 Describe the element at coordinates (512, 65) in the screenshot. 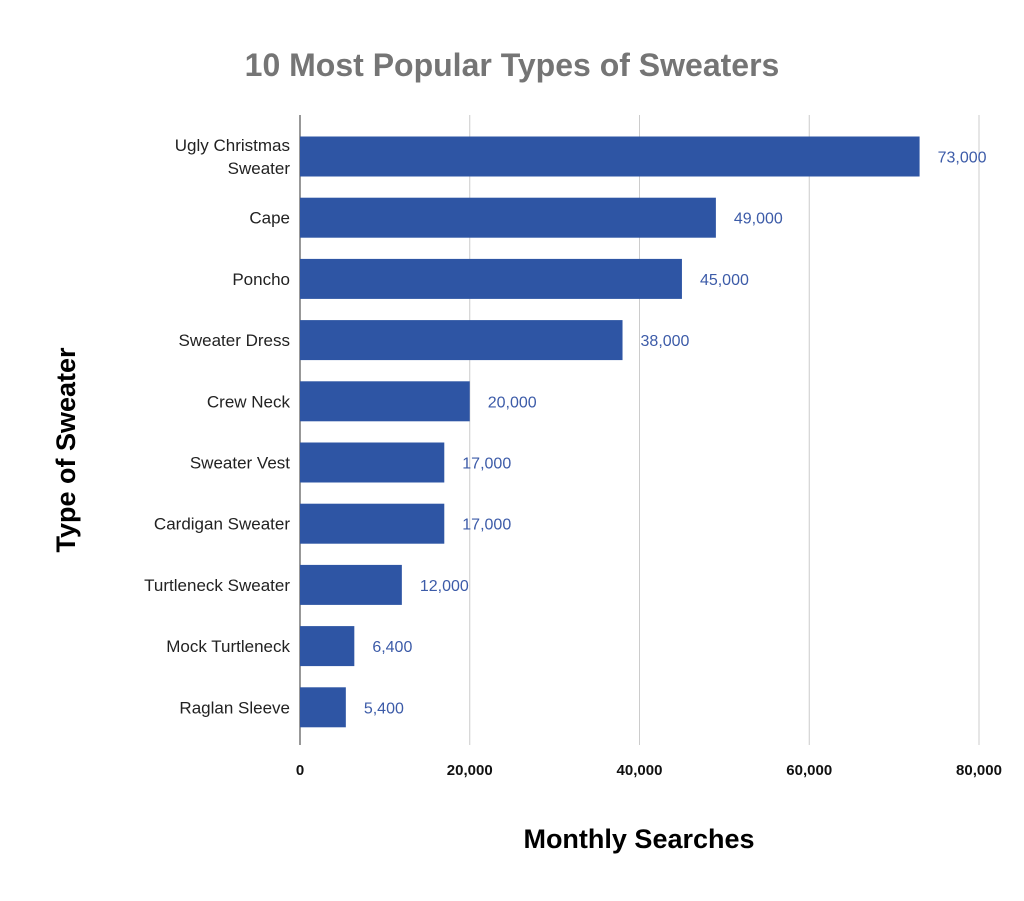

I see `chart-title: 10 Most Popular Types of Sweaters` at that location.